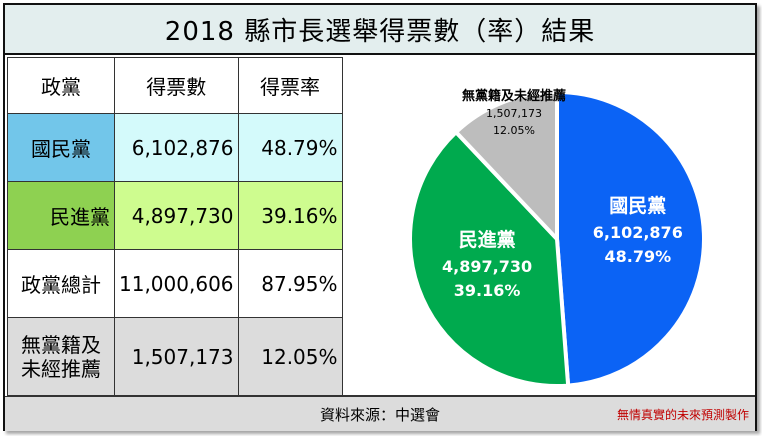 The width and height of the screenshot is (762, 436). I want to click on data-source: 資料來源：中選會, so click(379, 415).